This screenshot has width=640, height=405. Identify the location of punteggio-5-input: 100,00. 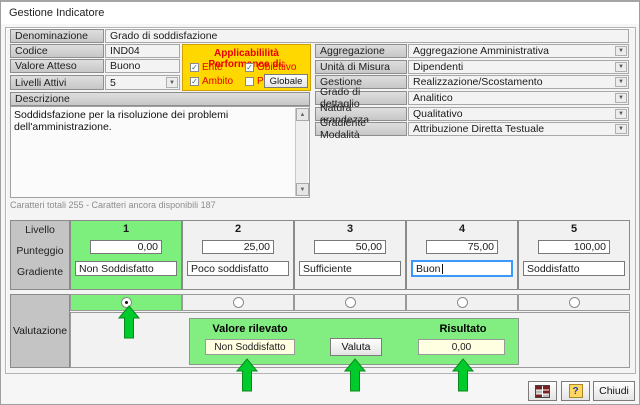
(574, 247).